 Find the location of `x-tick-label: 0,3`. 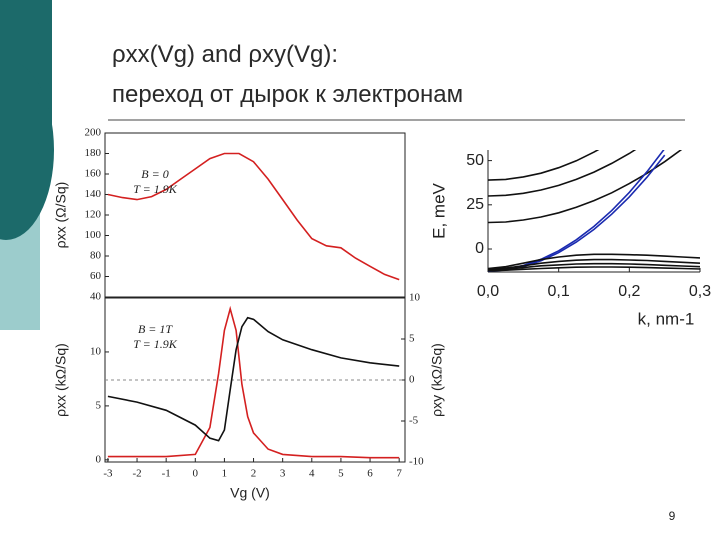

x-tick-label: 0,3 is located at coordinates (700, 291).